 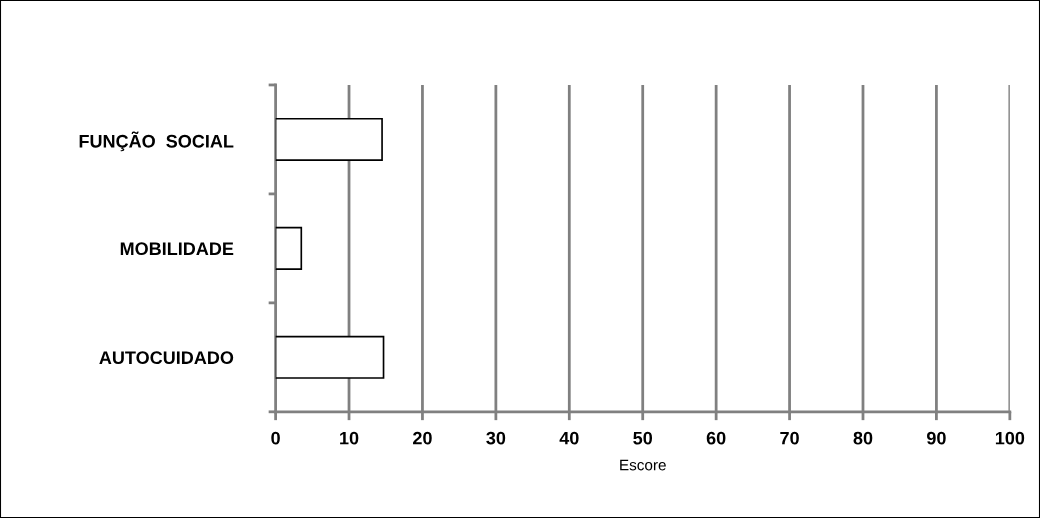 What do you see at coordinates (789, 438) in the screenshot?
I see `x-tick-label: 70` at bounding box center [789, 438].